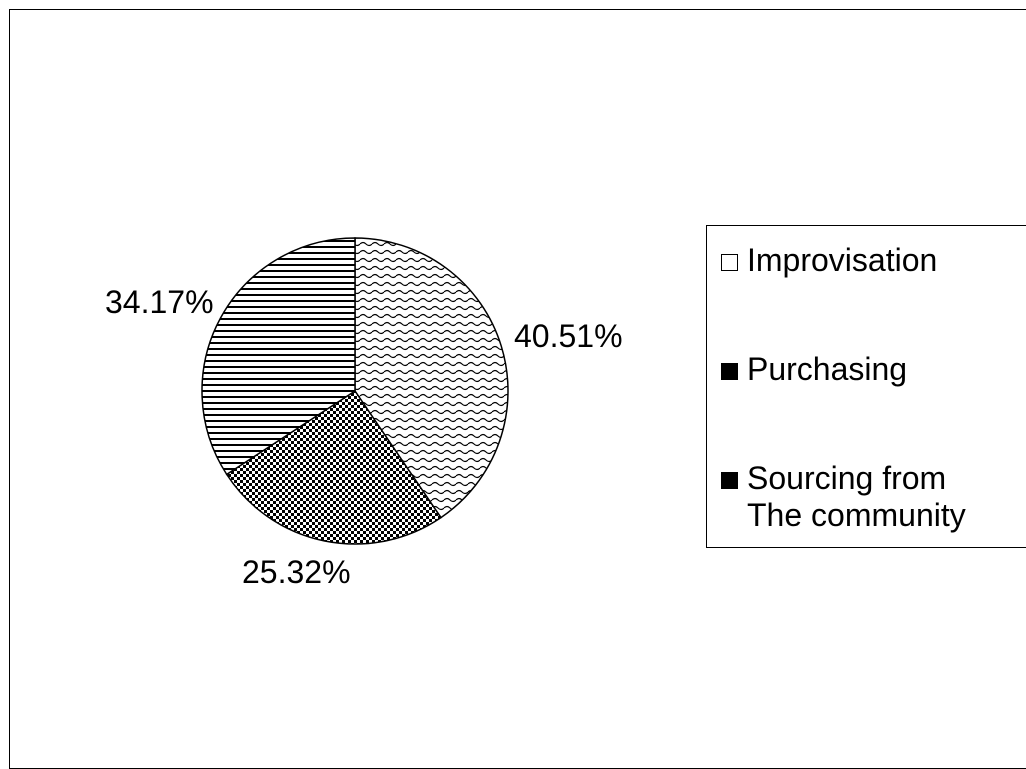 The height and width of the screenshot is (769, 1026). I want to click on legend-swatch-sourcing, so click(729, 480).